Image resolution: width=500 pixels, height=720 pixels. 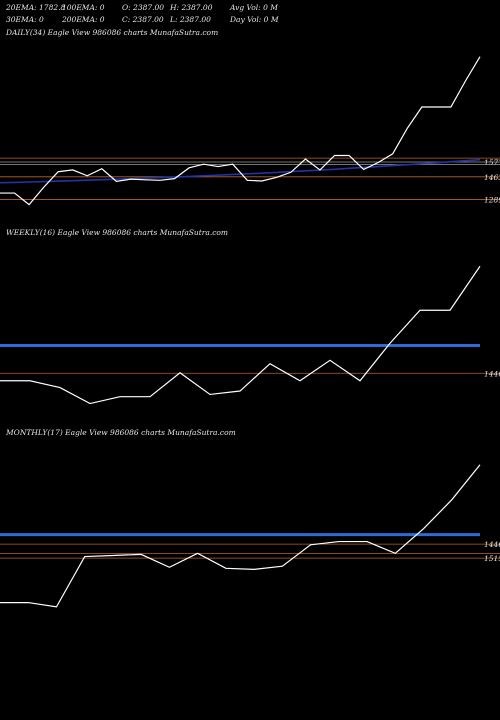 What do you see at coordinates (254, 19) in the screenshot?
I see `stat-day-vol: Day Vol: 0 M` at bounding box center [254, 19].